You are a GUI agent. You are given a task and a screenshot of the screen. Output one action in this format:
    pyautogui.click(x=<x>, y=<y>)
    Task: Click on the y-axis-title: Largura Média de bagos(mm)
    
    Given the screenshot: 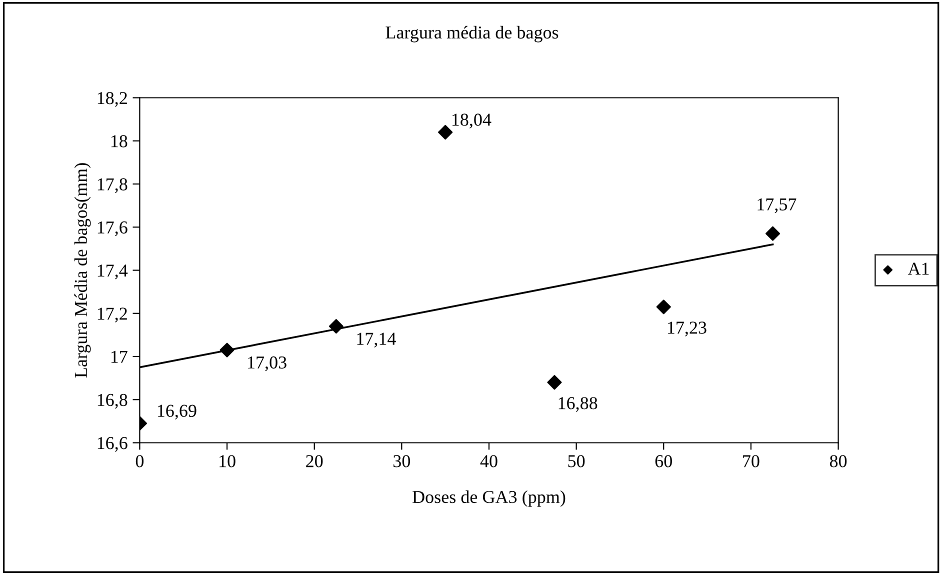 What is the action you would take?
    pyautogui.click(x=82, y=270)
    